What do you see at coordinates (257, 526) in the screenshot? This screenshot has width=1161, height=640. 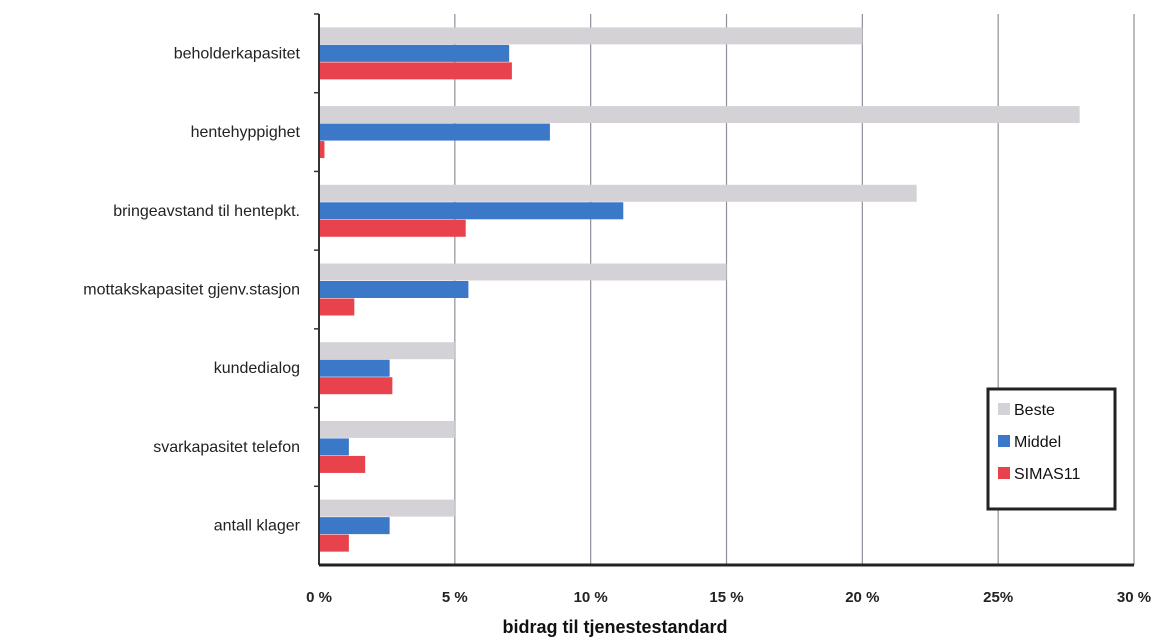 I see `category-label: antall klager` at bounding box center [257, 526].